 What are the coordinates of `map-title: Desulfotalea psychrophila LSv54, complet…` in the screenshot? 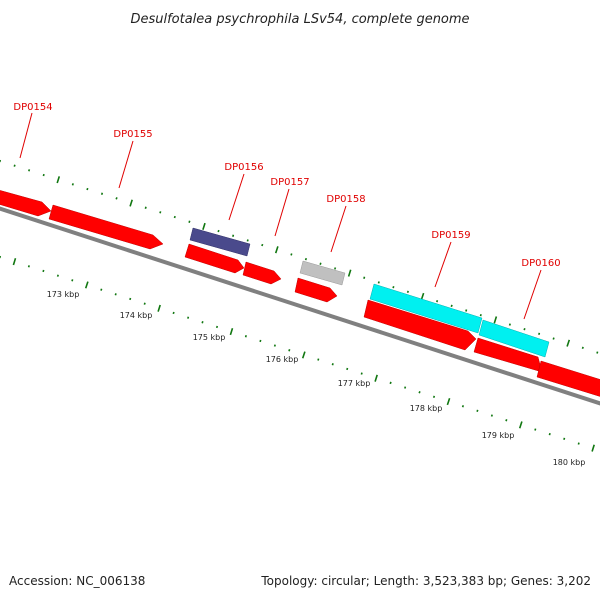 It's located at (299, 19).